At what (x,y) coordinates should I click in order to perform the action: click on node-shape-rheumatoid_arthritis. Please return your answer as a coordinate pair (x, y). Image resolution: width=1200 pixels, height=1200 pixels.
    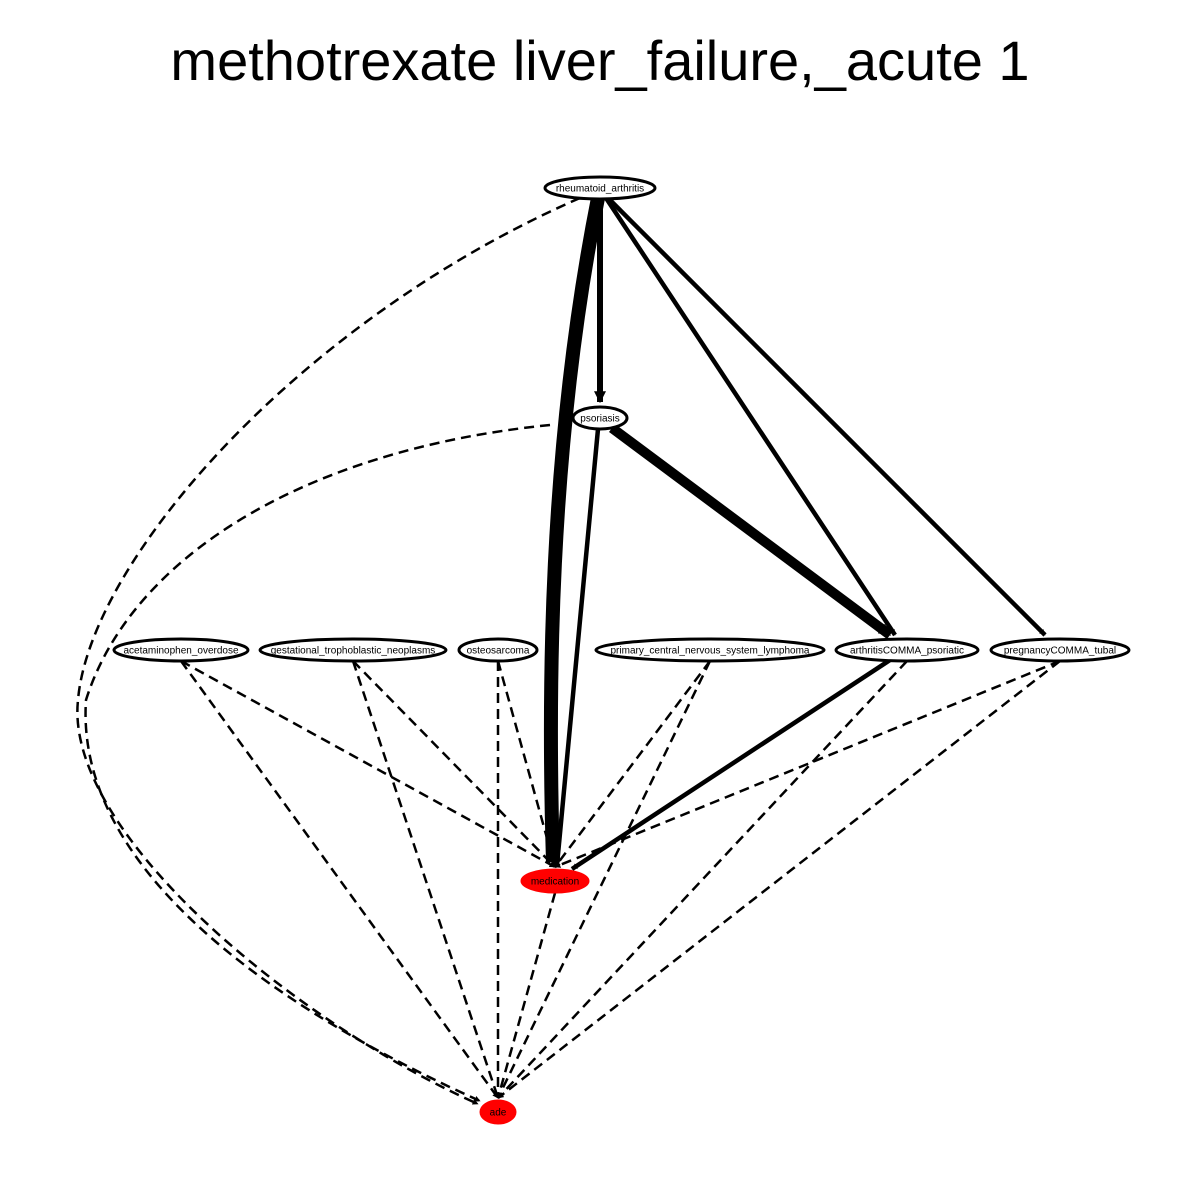
    Looking at the image, I should click on (600, 188).